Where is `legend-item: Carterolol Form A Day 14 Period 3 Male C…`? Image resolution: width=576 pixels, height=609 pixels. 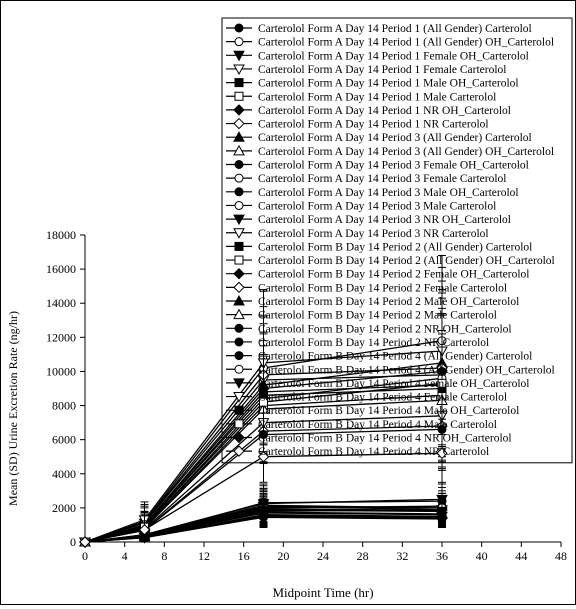 legend-item: Carterolol Form A Day 14 Period 3 Male C… is located at coordinates (361, 206).